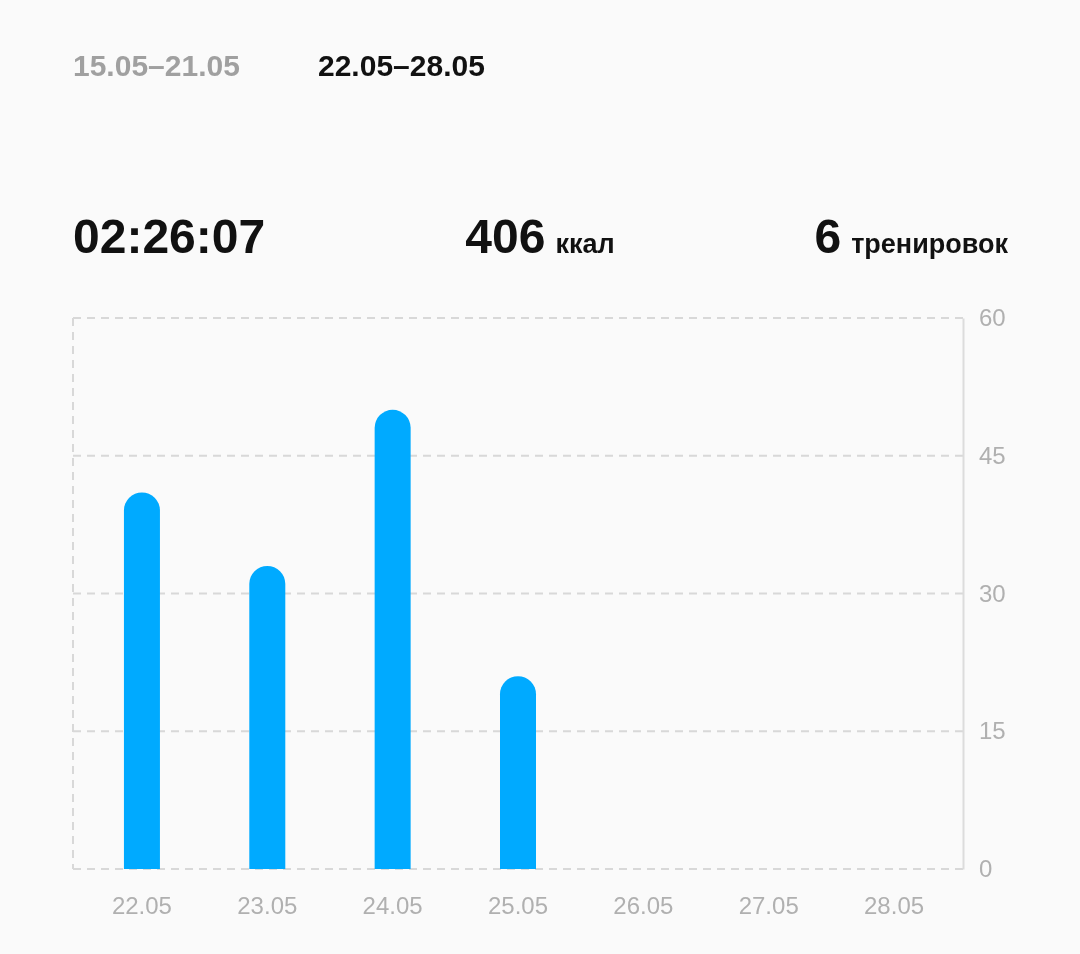 This screenshot has height=954, width=1080. Describe the element at coordinates (992, 318) in the screenshot. I see `y-tick-label: 60` at that location.